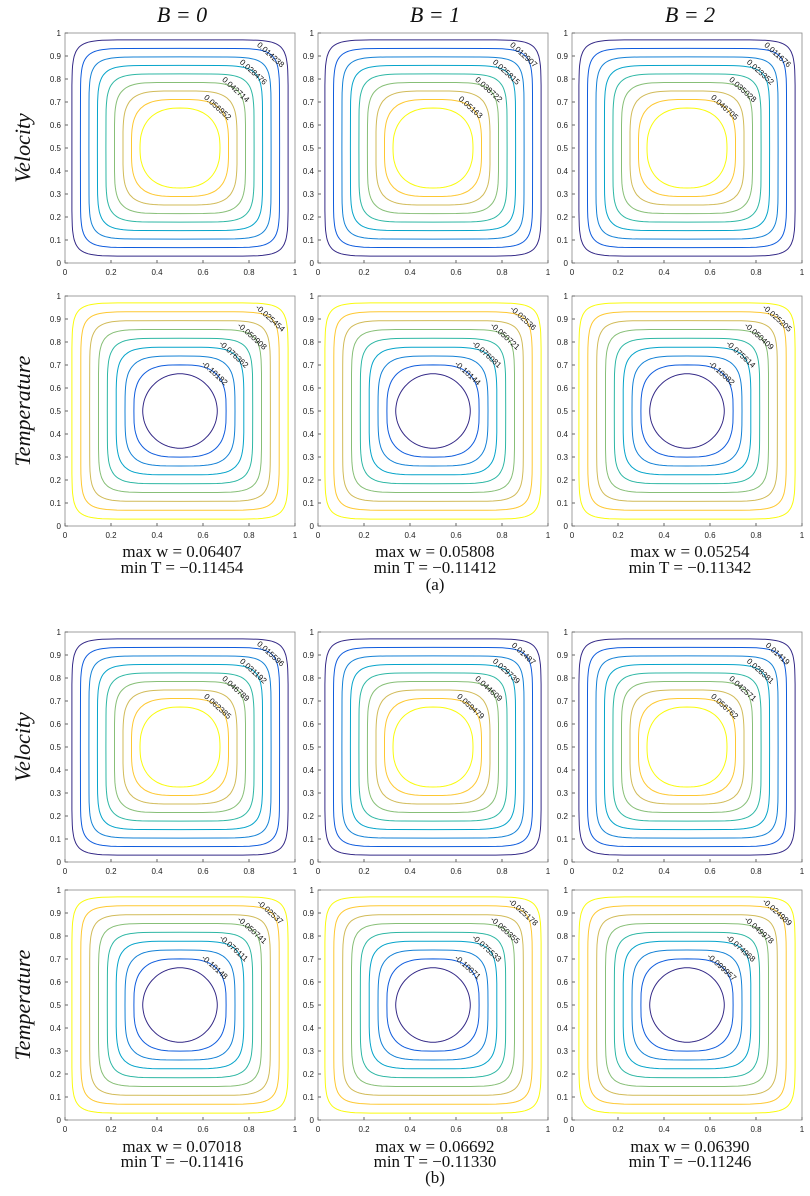 The height and width of the screenshot is (1196, 810). What do you see at coordinates (689, 1146) in the screenshot?
I see `max-w-caption: max w = 0.06390` at bounding box center [689, 1146].